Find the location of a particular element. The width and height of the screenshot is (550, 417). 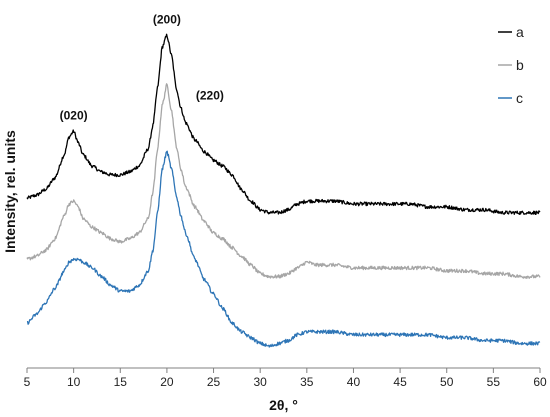

x-tick-label: 45 is located at coordinates (400, 382).